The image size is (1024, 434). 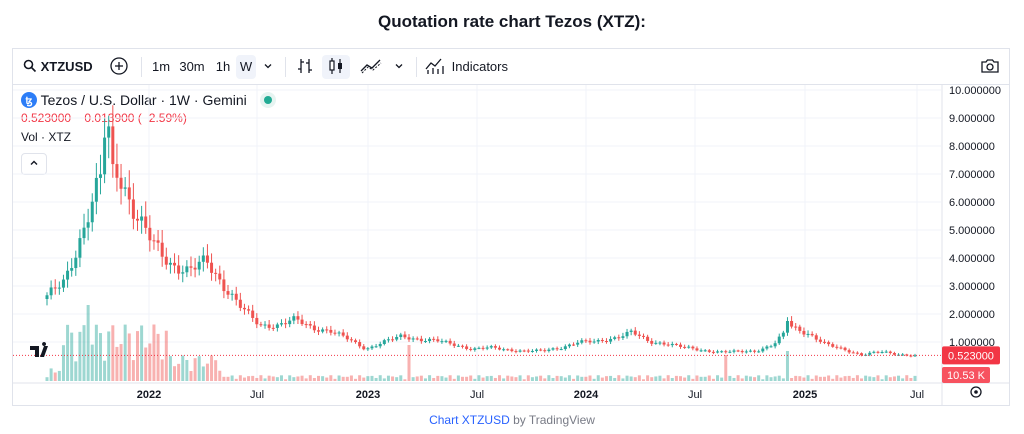 What do you see at coordinates (141, 67) in the screenshot?
I see `toolbar-divider` at bounding box center [141, 67].